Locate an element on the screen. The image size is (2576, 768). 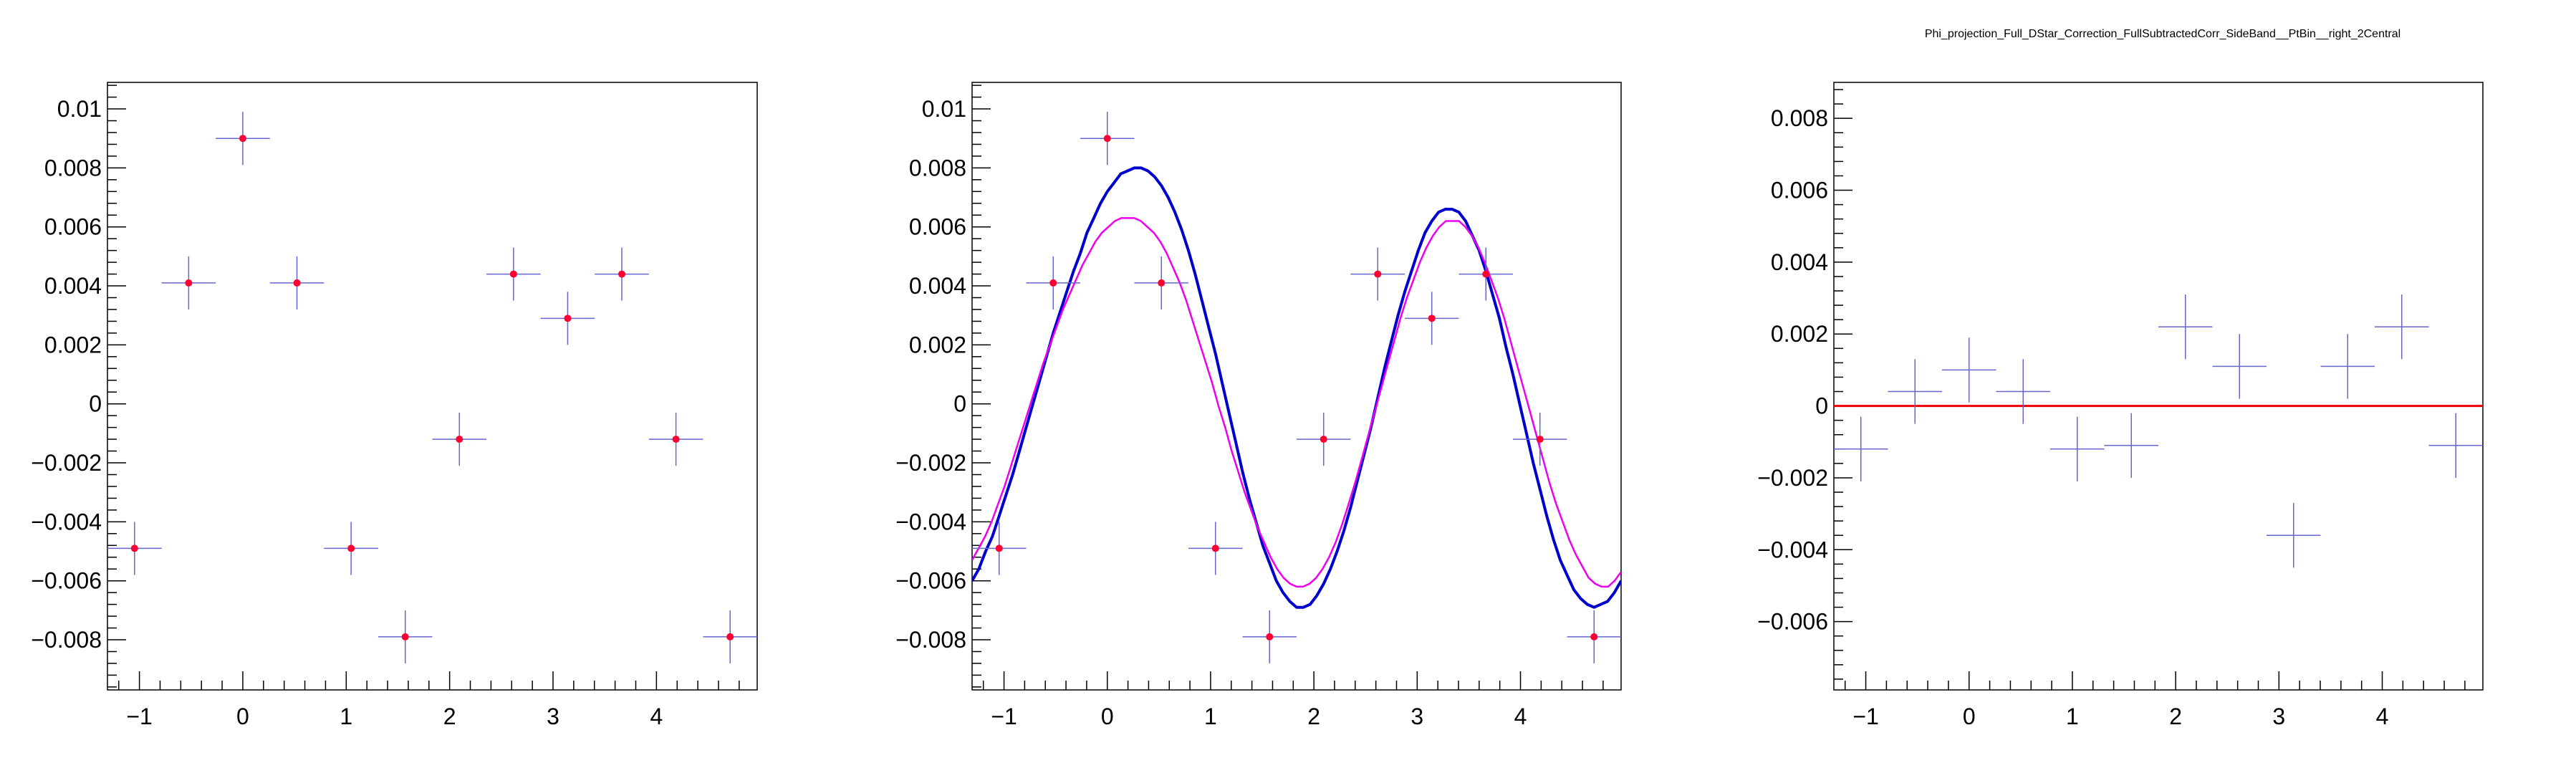
y-tick-label: 0.004 is located at coordinates (938, 286).